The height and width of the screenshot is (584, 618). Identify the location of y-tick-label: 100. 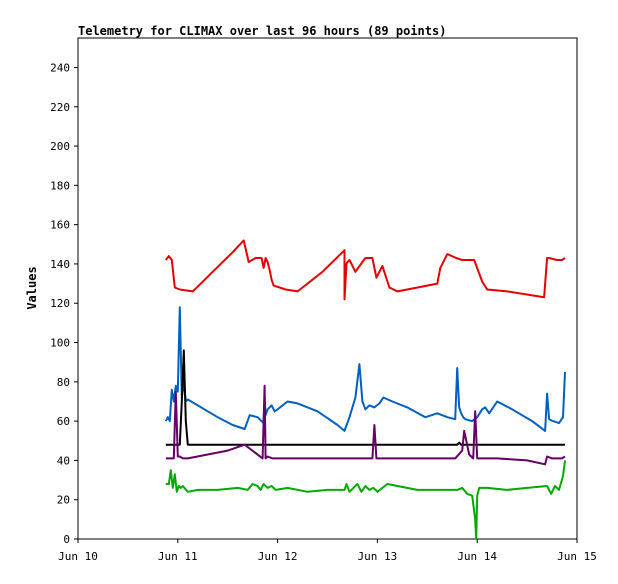
(60, 343).